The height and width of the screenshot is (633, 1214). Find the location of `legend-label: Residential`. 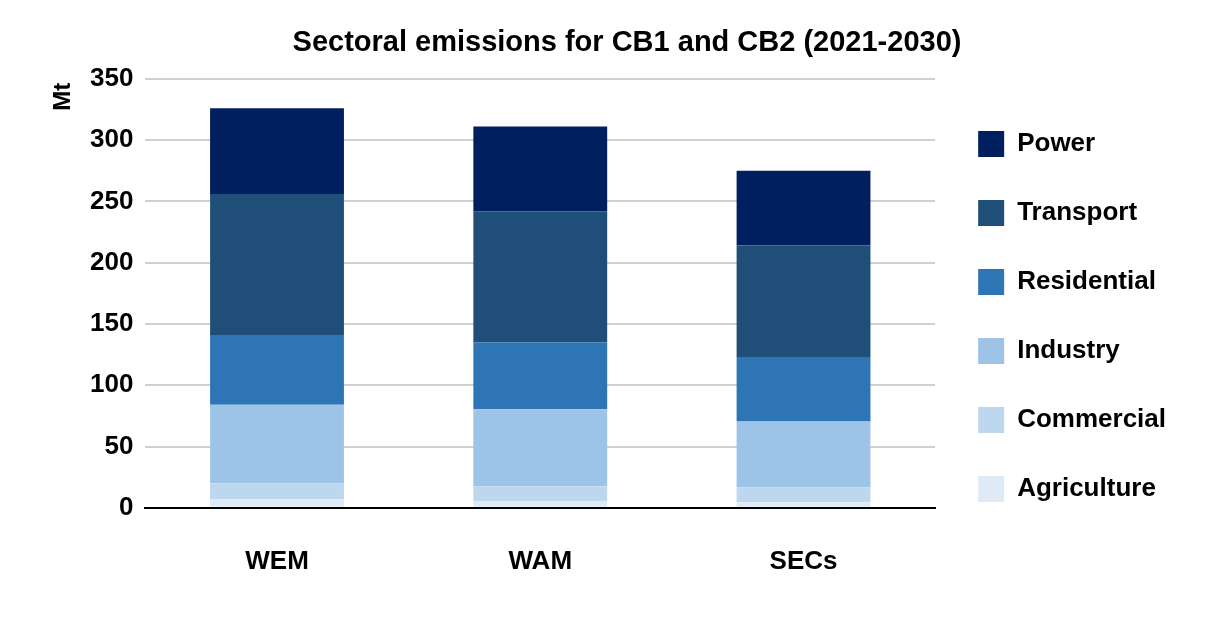

legend-label: Residential is located at coordinates (1086, 280).